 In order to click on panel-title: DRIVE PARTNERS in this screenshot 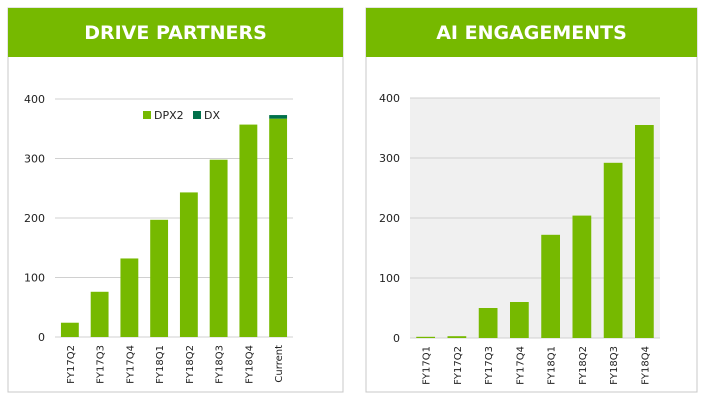, I will do `click(175, 33)`.